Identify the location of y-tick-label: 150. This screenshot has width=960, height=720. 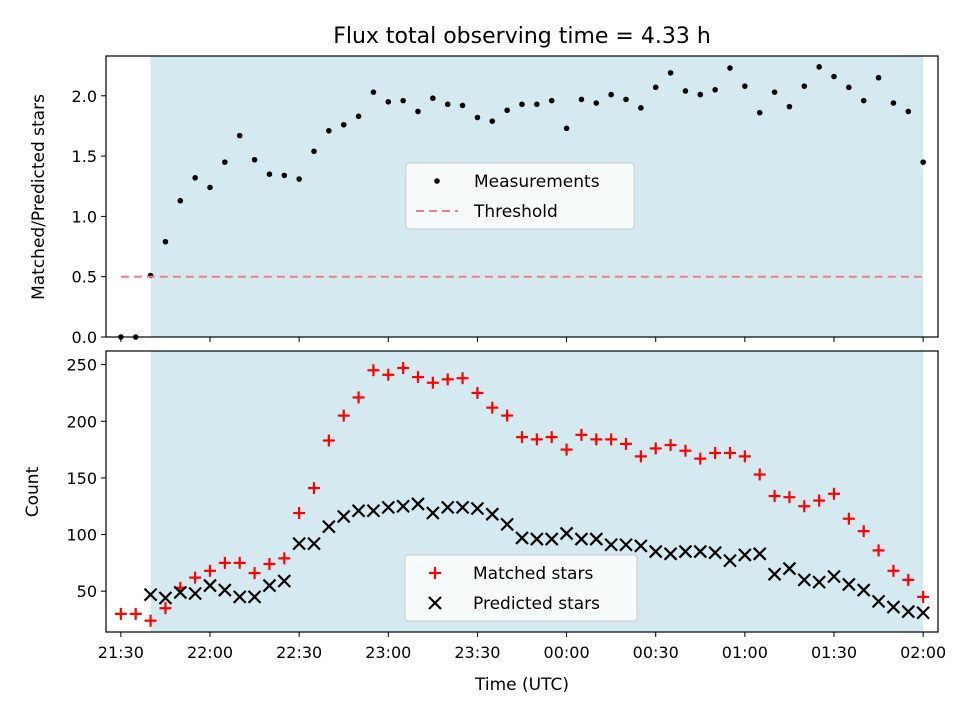
(81, 478).